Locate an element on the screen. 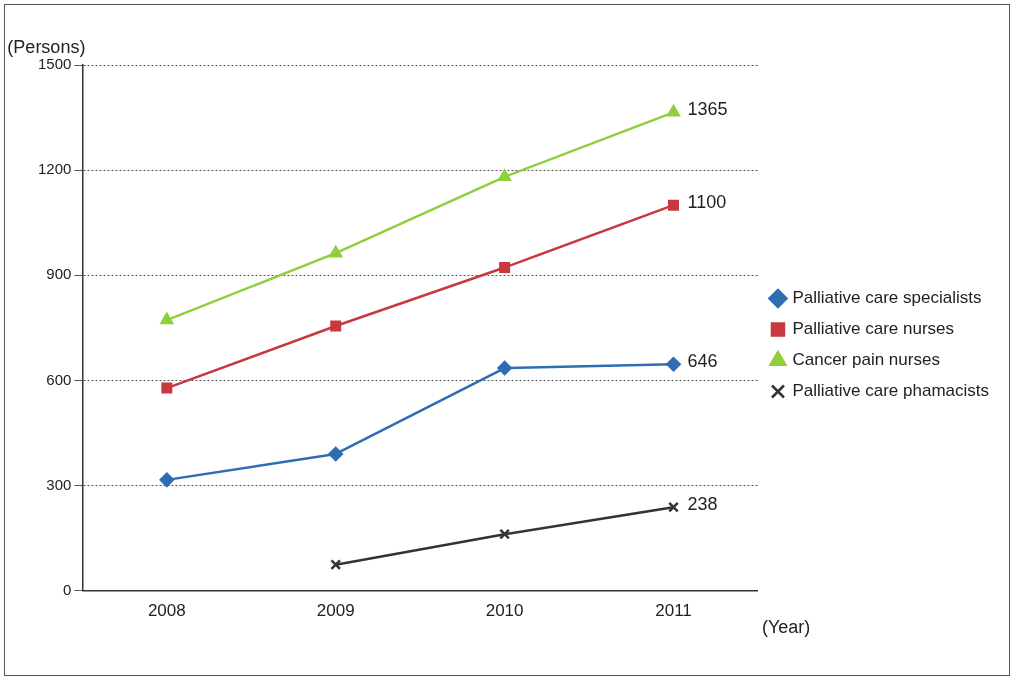 The height and width of the screenshot is (682, 1016). legend-label: Palliative care phamacists is located at coordinates (890, 391).